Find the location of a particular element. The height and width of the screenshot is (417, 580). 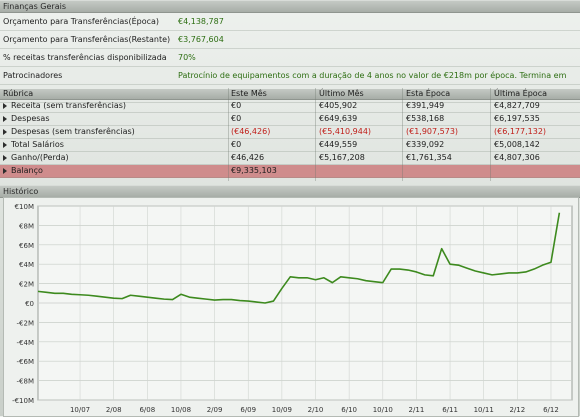

balance-value: €9,335,103 is located at coordinates (254, 170).